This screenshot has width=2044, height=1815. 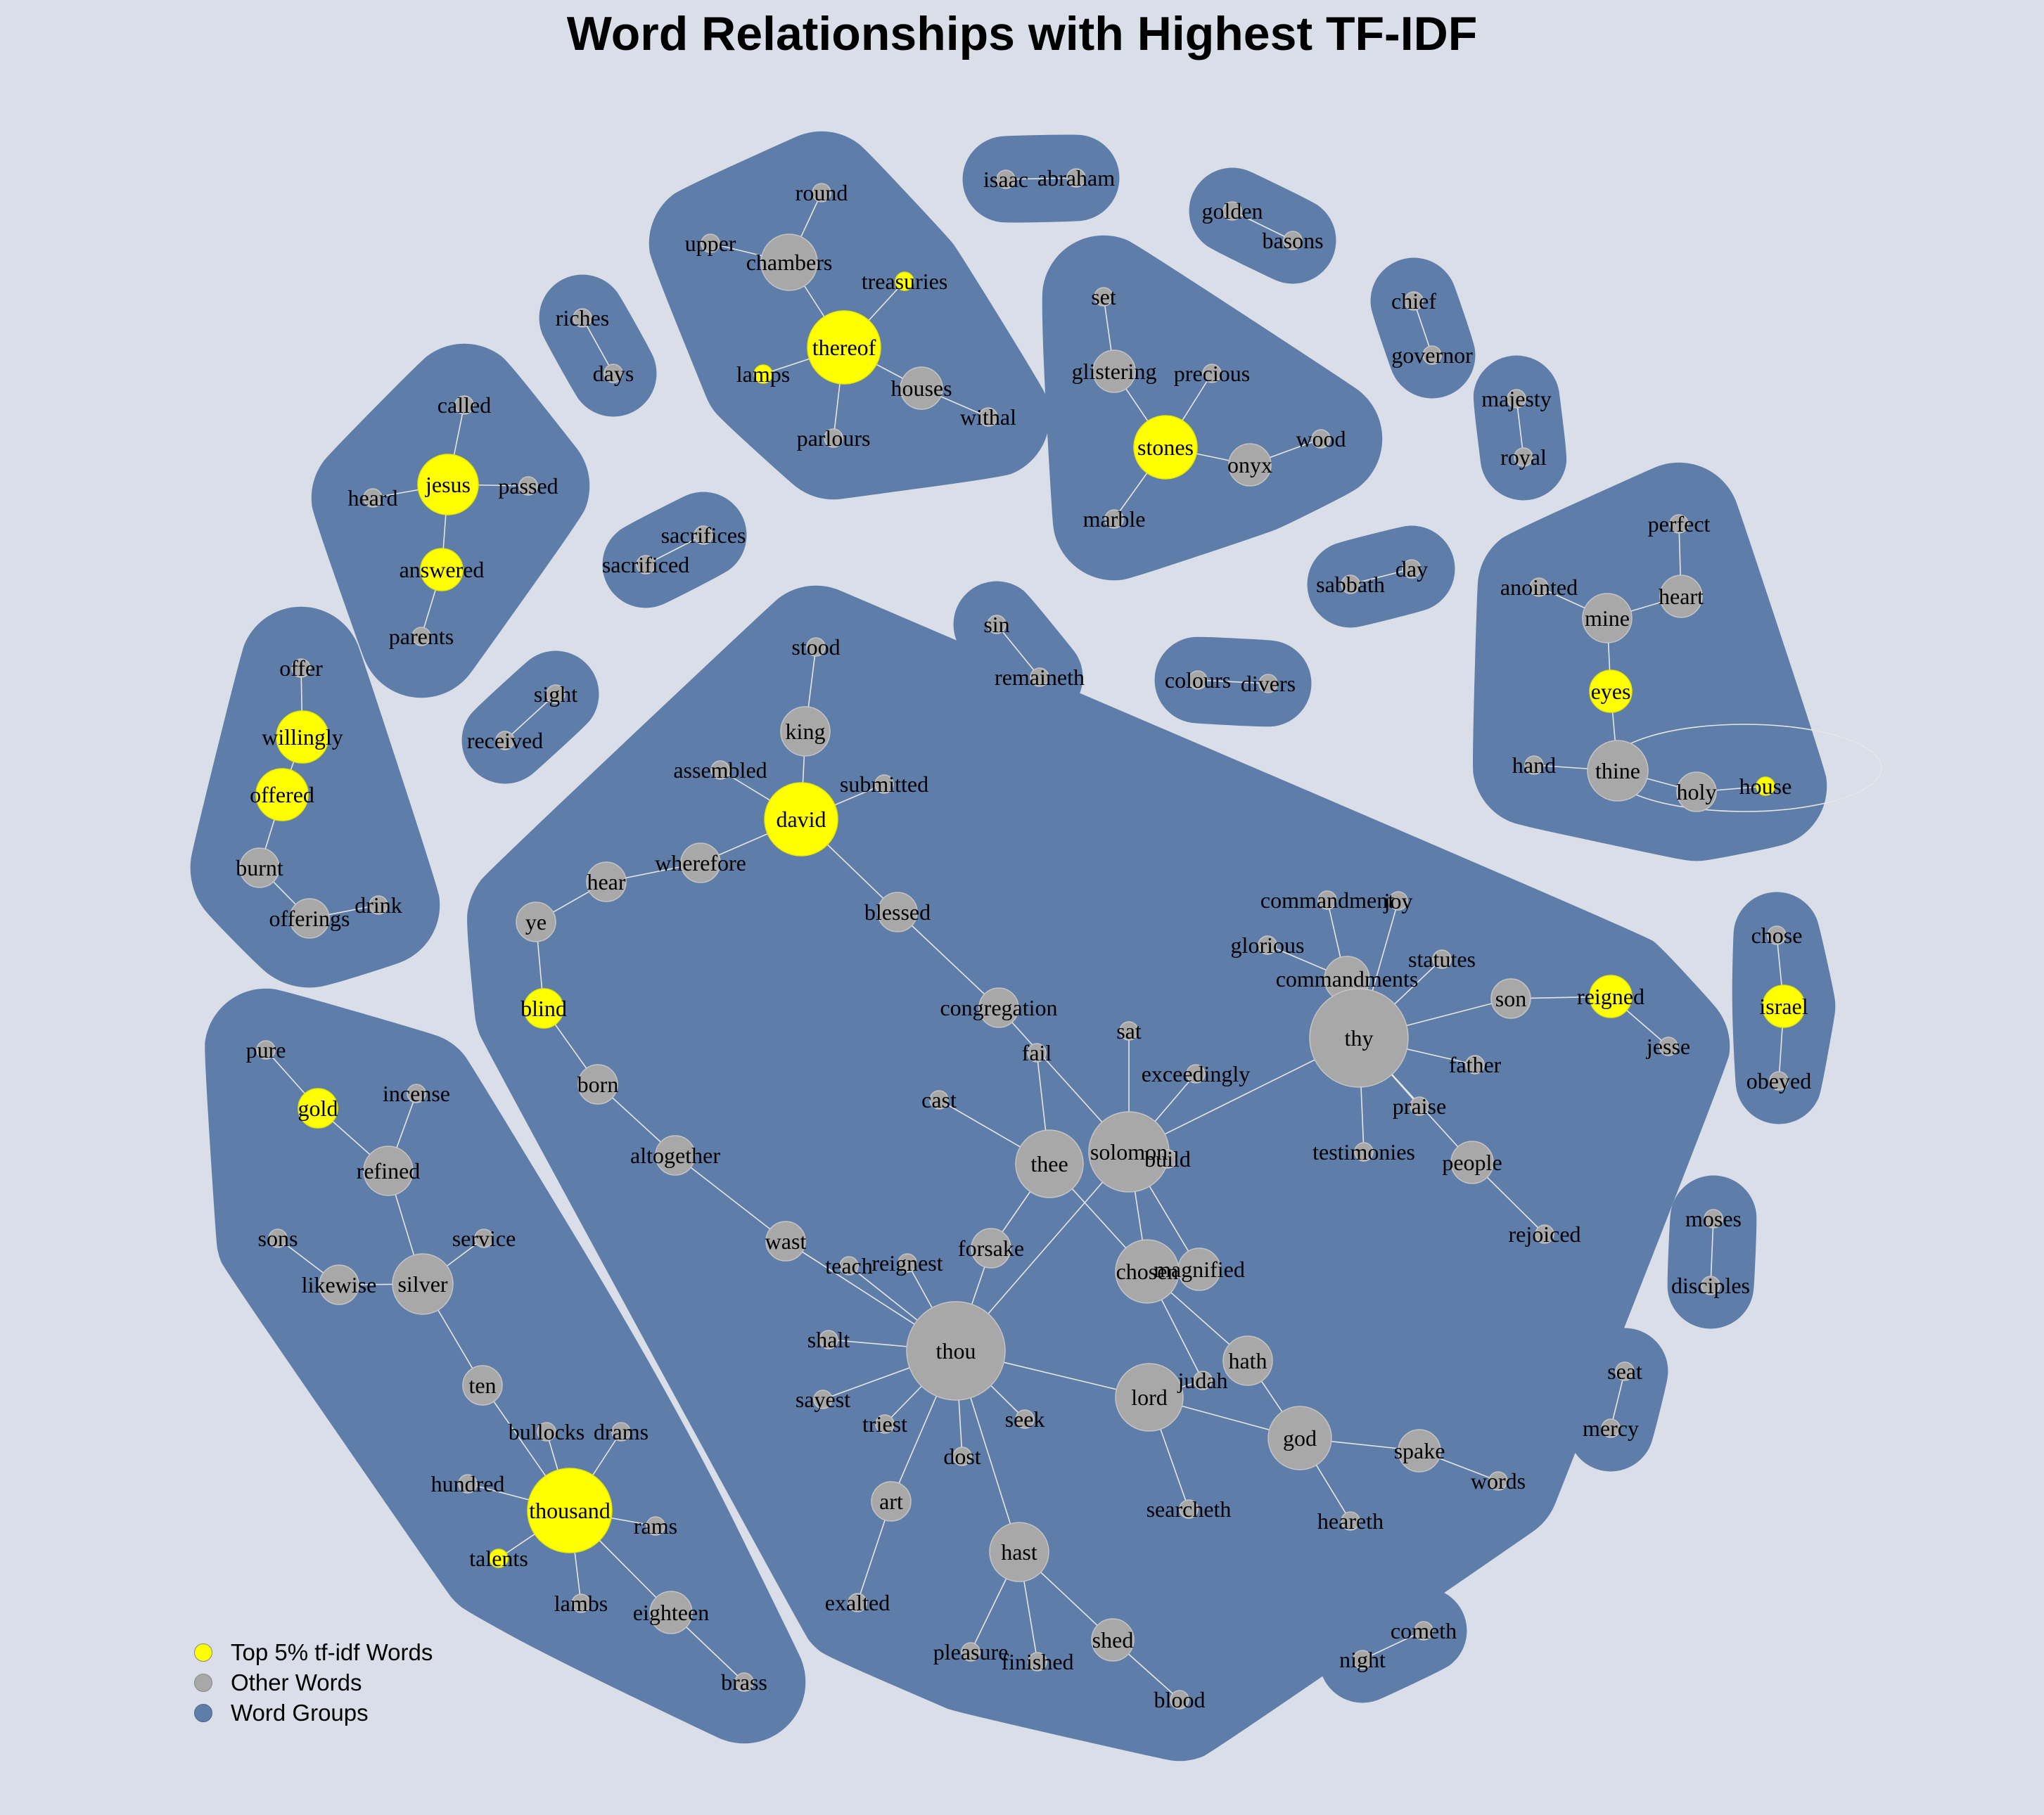 I want to click on label-spake: spake, so click(x=1419, y=1451).